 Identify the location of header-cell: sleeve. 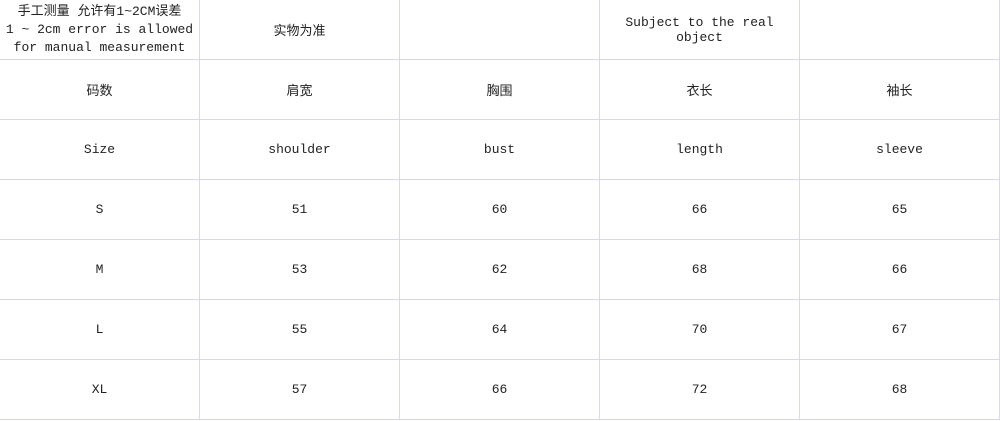
(899, 149).